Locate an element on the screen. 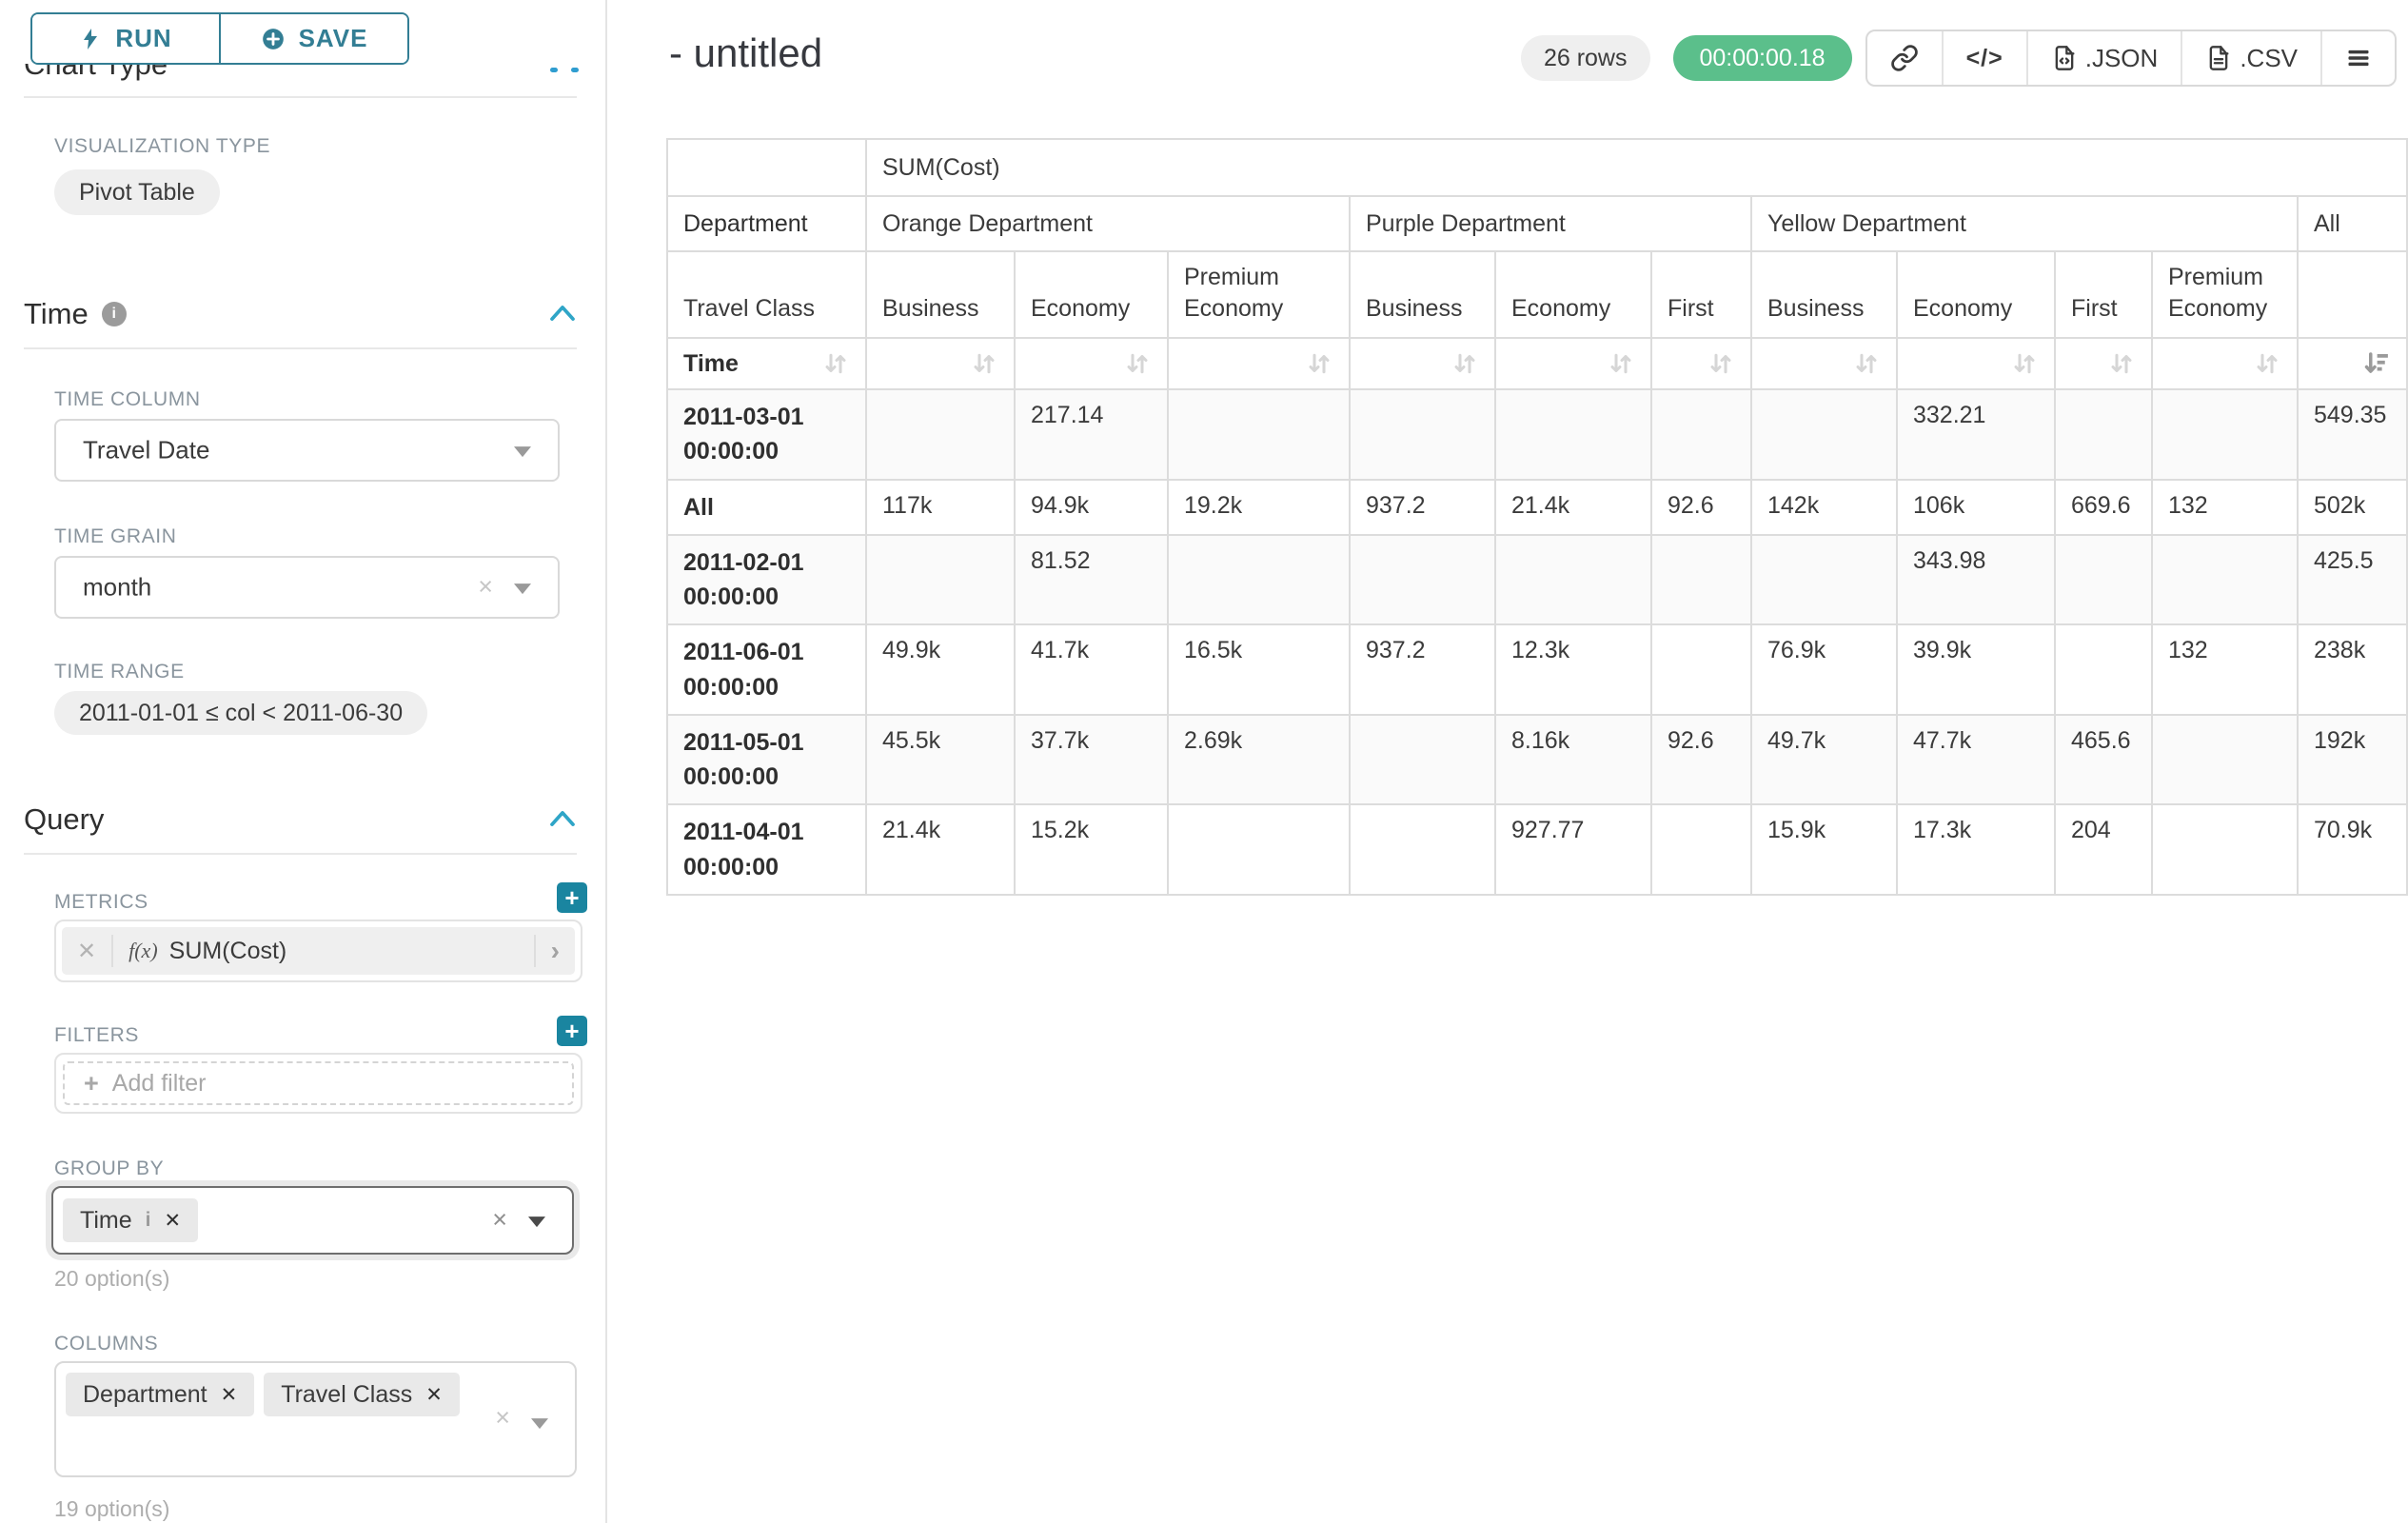 This screenshot has width=2408, height=1523. save-button: SAVE is located at coordinates (313, 38).